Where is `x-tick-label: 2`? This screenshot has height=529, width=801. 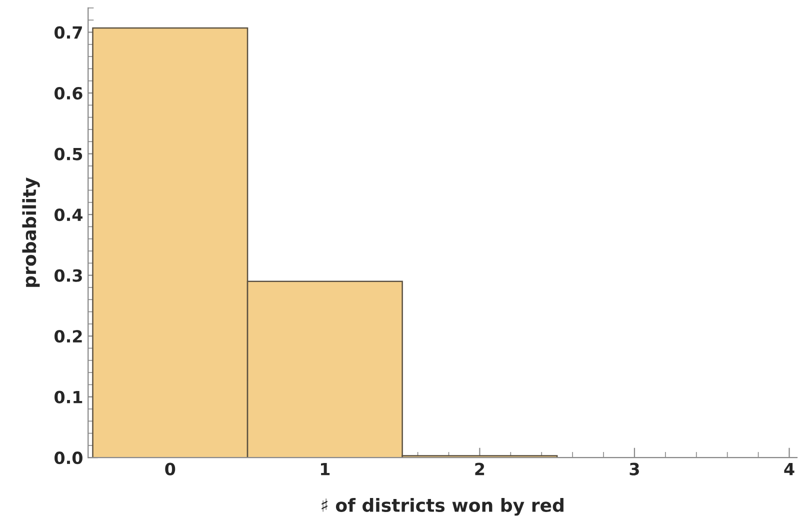
x-tick-label: 2 is located at coordinates (479, 469).